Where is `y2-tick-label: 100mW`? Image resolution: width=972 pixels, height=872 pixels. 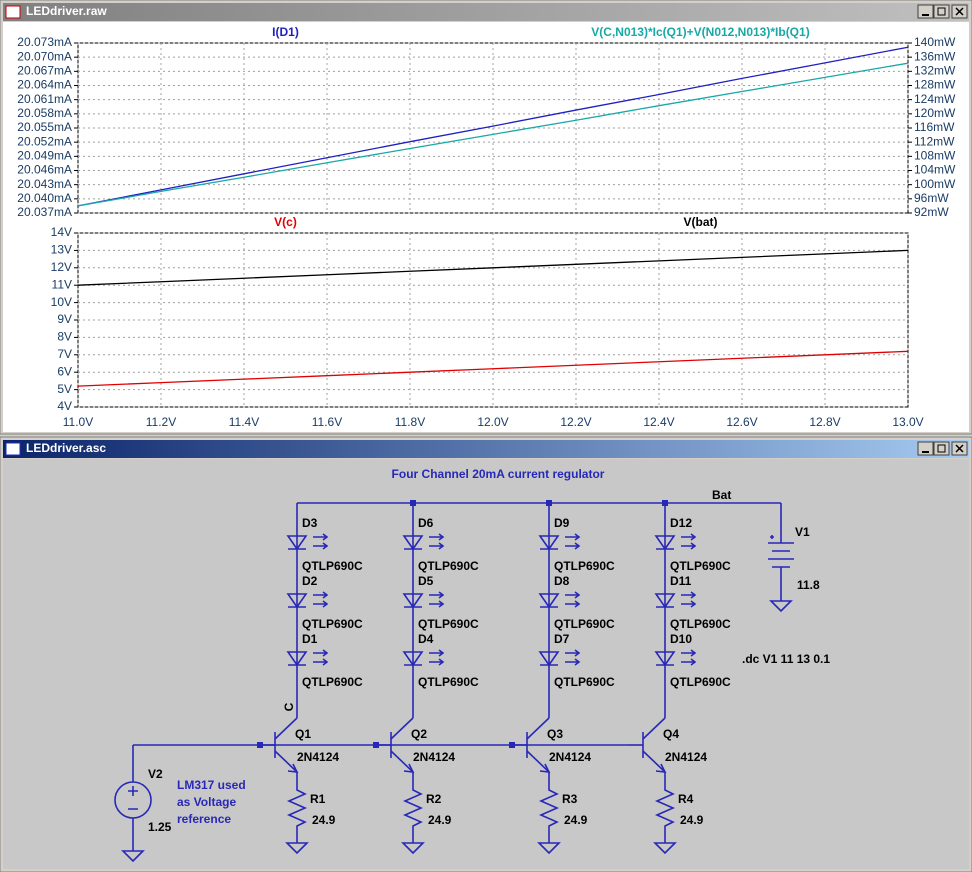 y2-tick-label: 100mW is located at coordinates (935, 184).